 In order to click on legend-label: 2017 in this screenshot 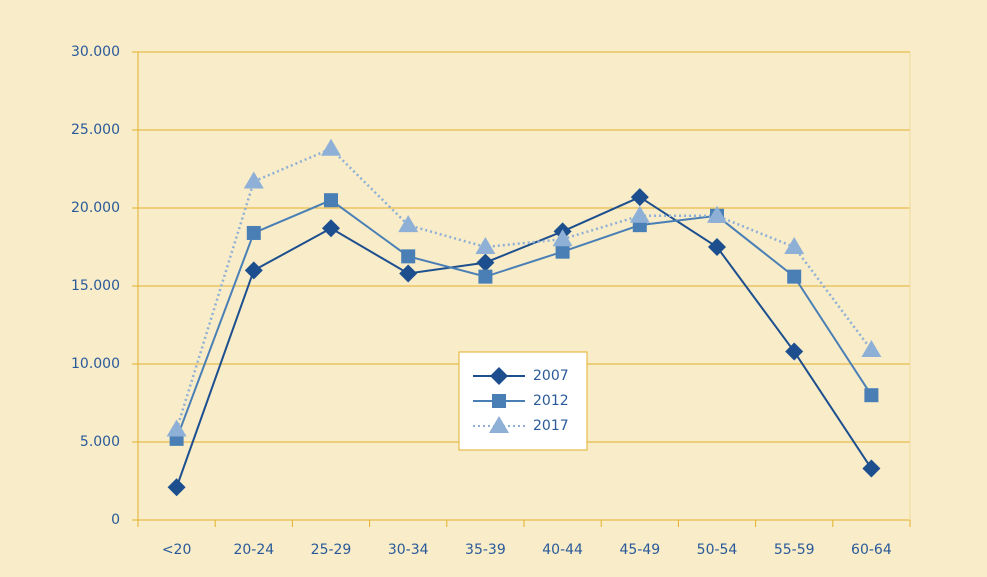, I will do `click(551, 426)`.